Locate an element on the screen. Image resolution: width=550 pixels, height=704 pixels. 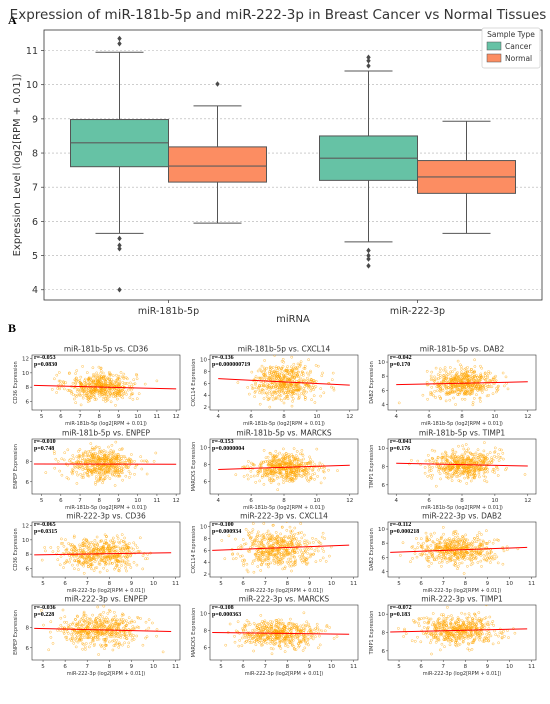
correlation-r: r=-0.065 is located at coordinates (45, 525).